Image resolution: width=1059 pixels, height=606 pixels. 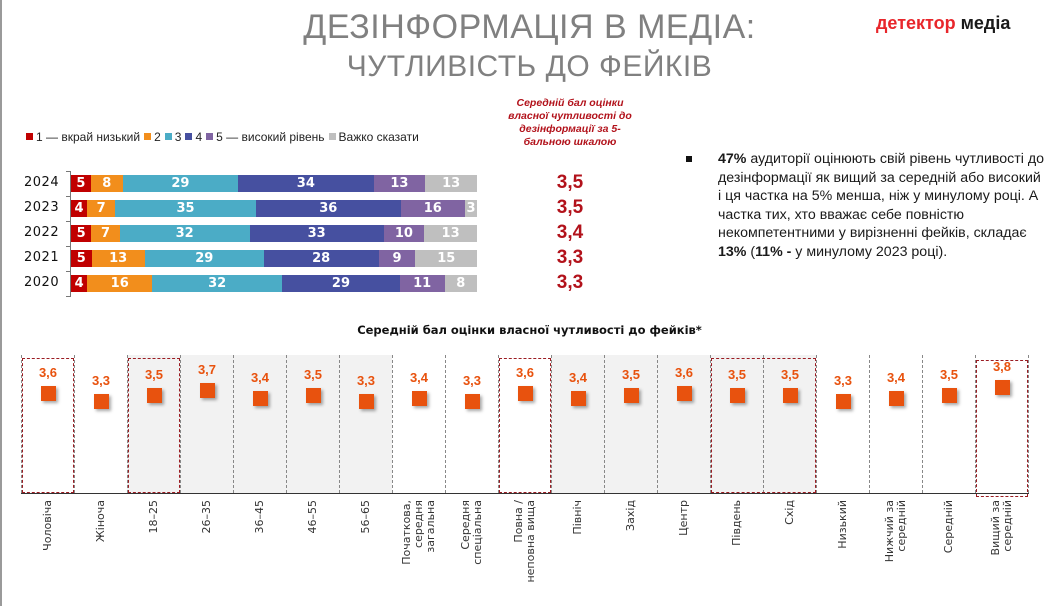 What do you see at coordinates (732, 159) in the screenshot?
I see `summary-bold-47: 47%` at bounding box center [732, 159].